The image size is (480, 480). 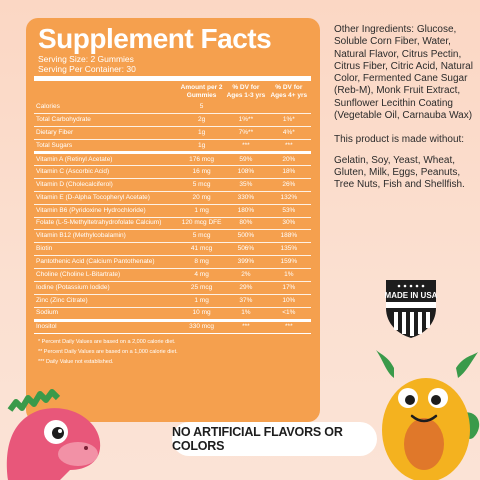 What do you see at coordinates (288, 133) in the screenshot?
I see `dv-adult: 4%*` at bounding box center [288, 133].